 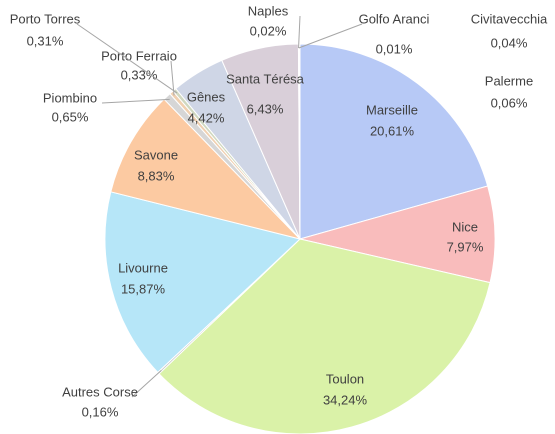 I want to click on slice-name: Toulon, so click(x=345, y=378).